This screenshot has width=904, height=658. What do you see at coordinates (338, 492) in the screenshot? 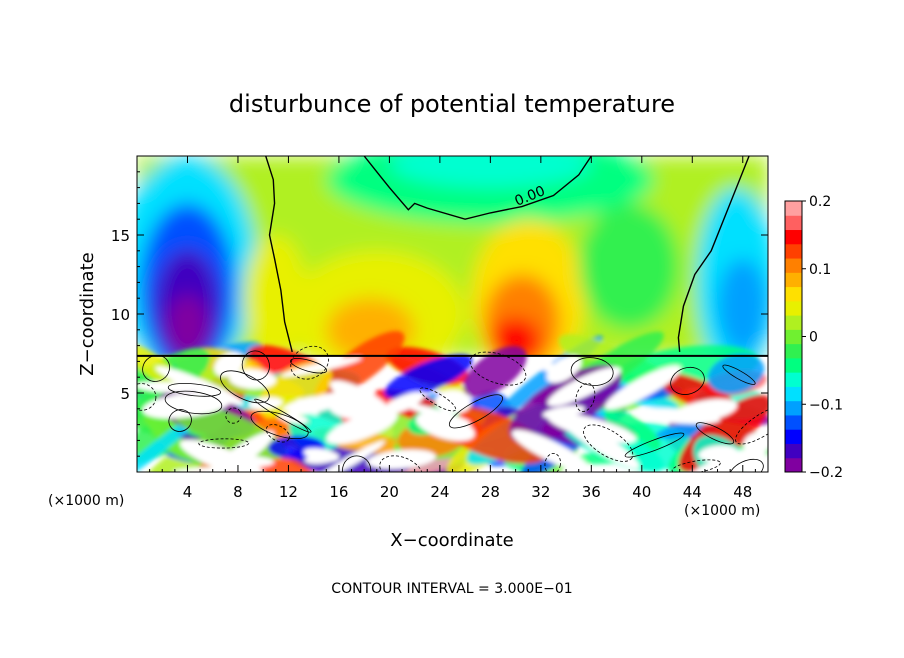
I see `x-tick-label: 16` at bounding box center [338, 492].